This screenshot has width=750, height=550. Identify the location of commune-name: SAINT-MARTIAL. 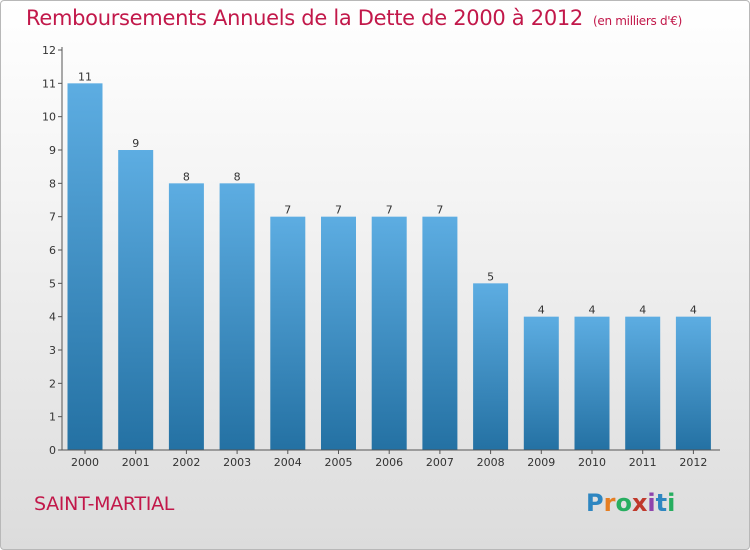
(104, 504).